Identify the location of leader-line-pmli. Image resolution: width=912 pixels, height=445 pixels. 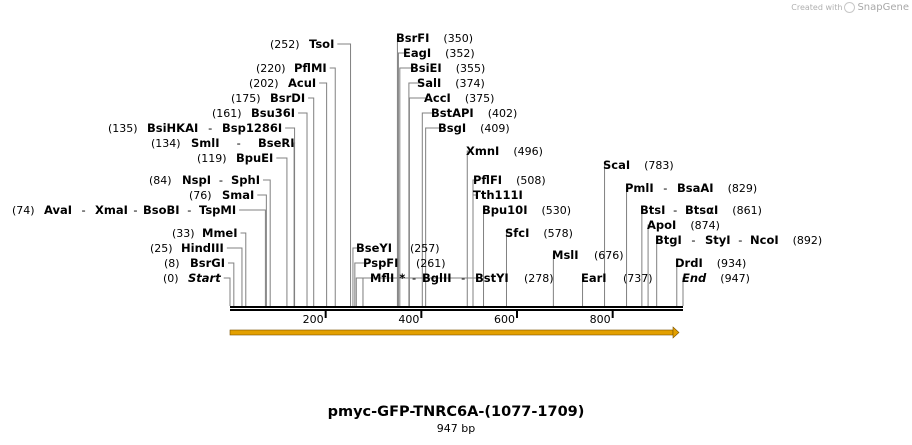
(627, 246).